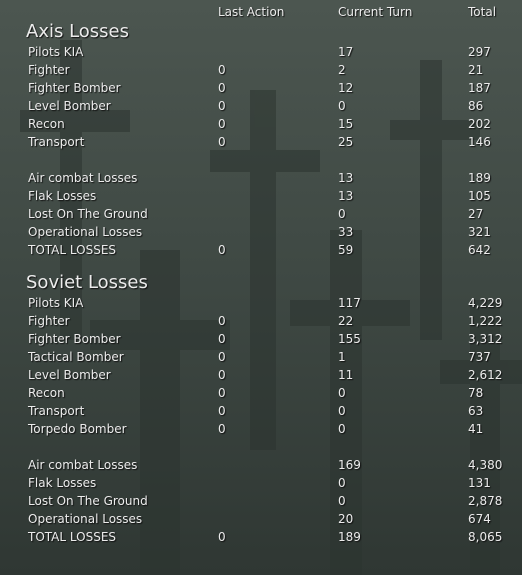 The height and width of the screenshot is (575, 522). What do you see at coordinates (76, 357) in the screenshot?
I see `row-label: Tactical Bomber` at bounding box center [76, 357].